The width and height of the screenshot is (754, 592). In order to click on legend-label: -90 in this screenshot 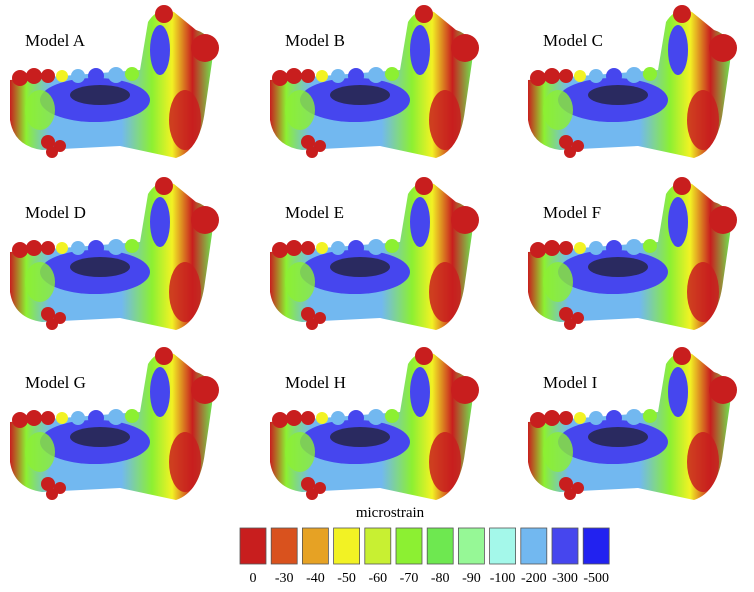, I will do `click(471, 578)`.